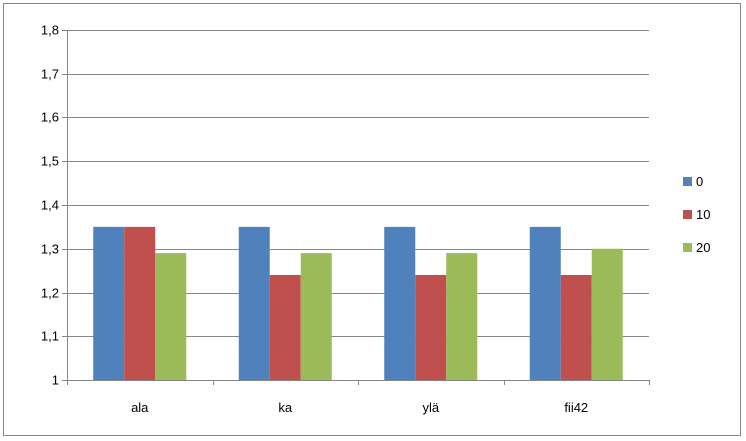 The width and height of the screenshot is (746, 441). What do you see at coordinates (50, 161) in the screenshot?
I see `y-tick-label: 1,5` at bounding box center [50, 161].